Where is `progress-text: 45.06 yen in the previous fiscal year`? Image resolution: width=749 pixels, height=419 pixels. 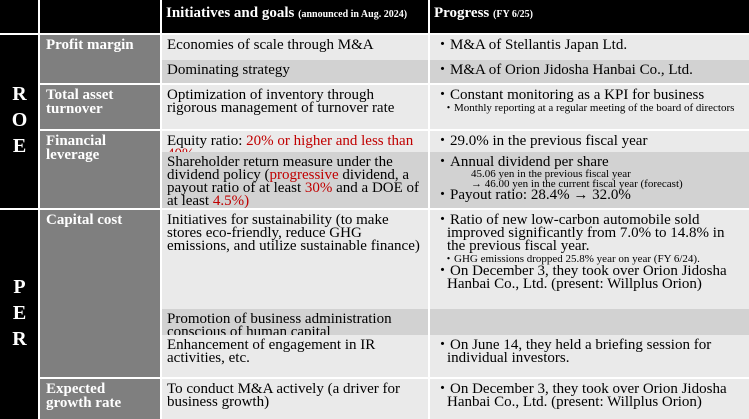
progress-text: 45.06 yen in the previous fiscal year is located at coordinates (551, 174).